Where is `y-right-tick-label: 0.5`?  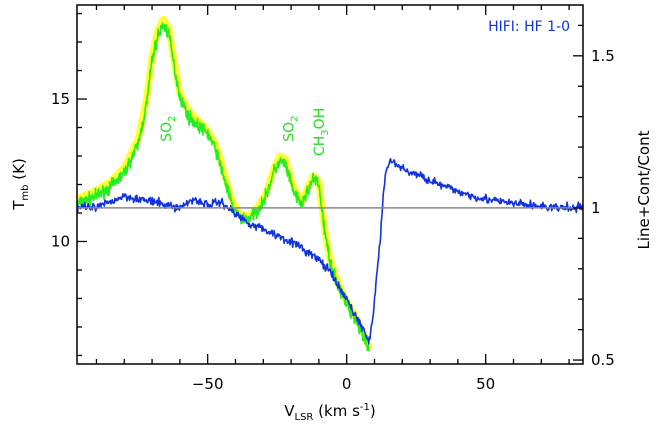
y-right-tick-label: 0.5 is located at coordinates (603, 360).